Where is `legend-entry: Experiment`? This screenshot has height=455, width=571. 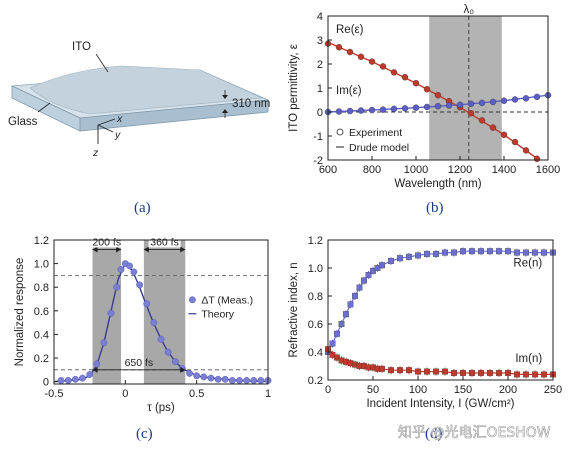 legend-entry: Experiment is located at coordinates (375, 133).